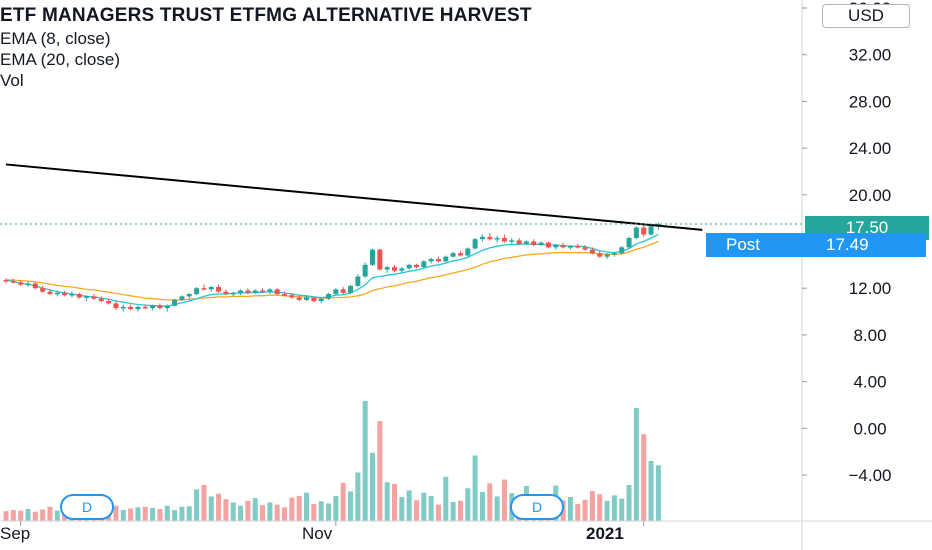 Image resolution: width=932 pixels, height=550 pixels. I want to click on overlays, so click(402, 197).